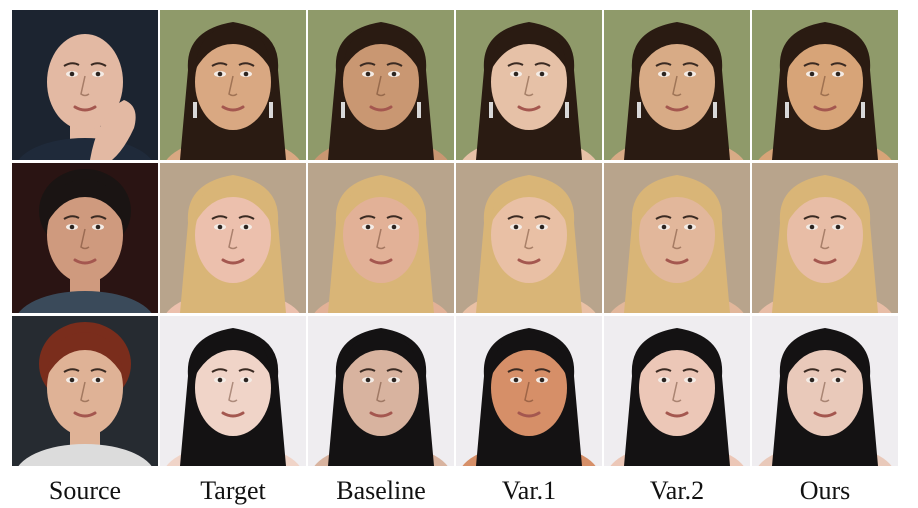  What do you see at coordinates (233, 490) in the screenshot?
I see `column-label-target: Target` at bounding box center [233, 490].